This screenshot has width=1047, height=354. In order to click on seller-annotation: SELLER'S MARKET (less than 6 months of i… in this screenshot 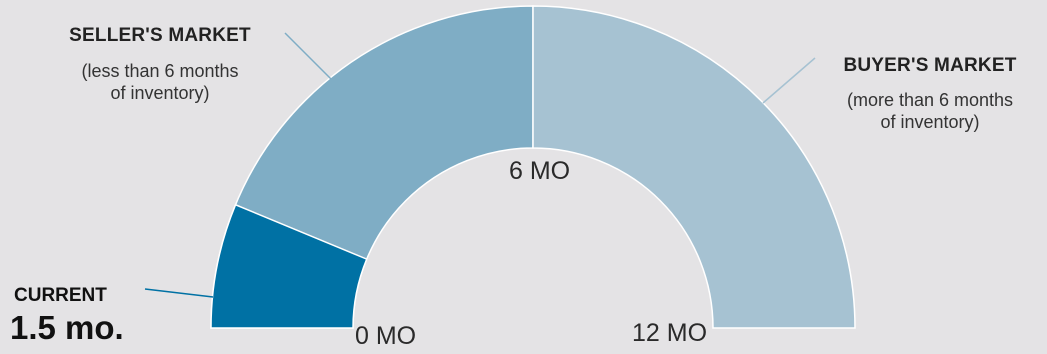, I will do `click(160, 64)`.